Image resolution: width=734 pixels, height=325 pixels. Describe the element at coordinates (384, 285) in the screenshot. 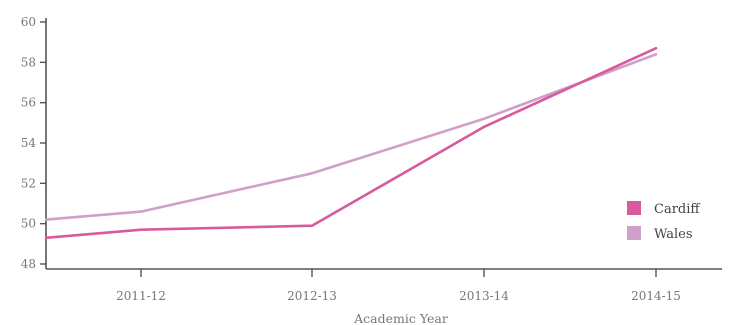

I see `x-axis: 2011-12 2012-13 2013-14 2014-15` at that location.